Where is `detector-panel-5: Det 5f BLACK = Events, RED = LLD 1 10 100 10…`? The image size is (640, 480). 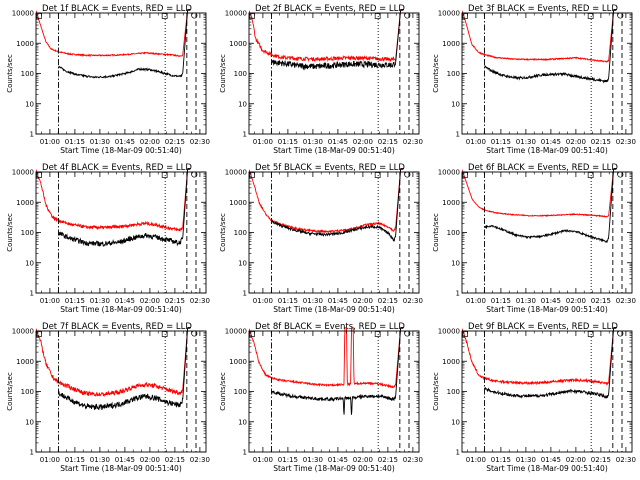
detector-panel-5: Det 5f BLACK = Events, RED = LLD 1 10 100 10… is located at coordinates (321, 238).